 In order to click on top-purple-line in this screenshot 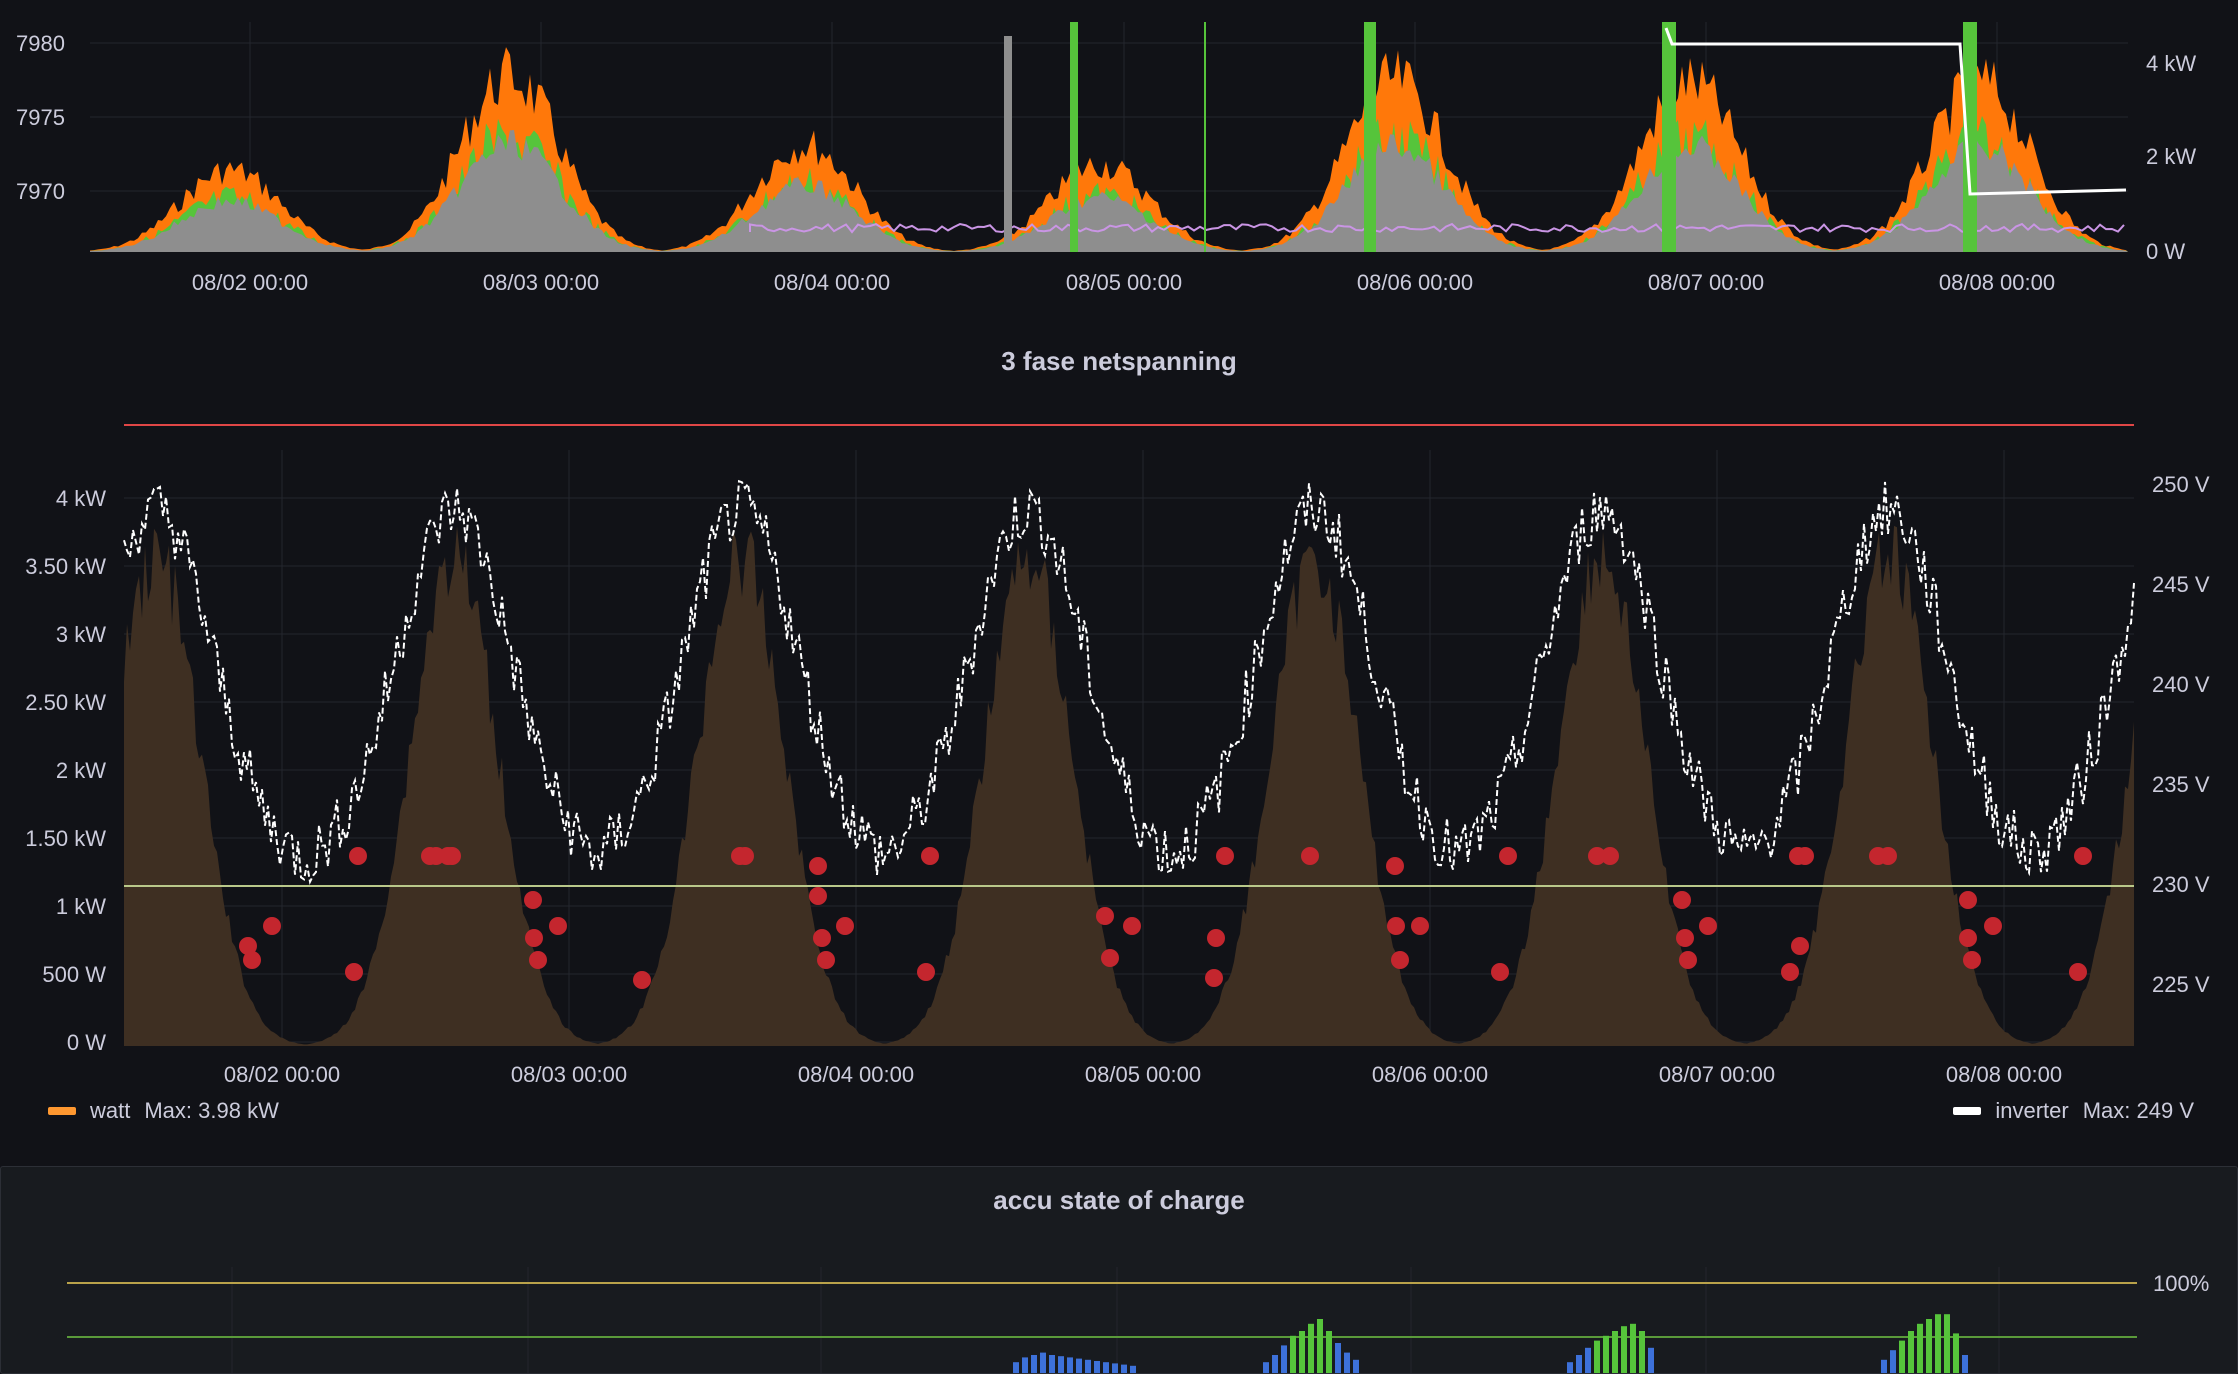, I will do `click(1437, 228)`.